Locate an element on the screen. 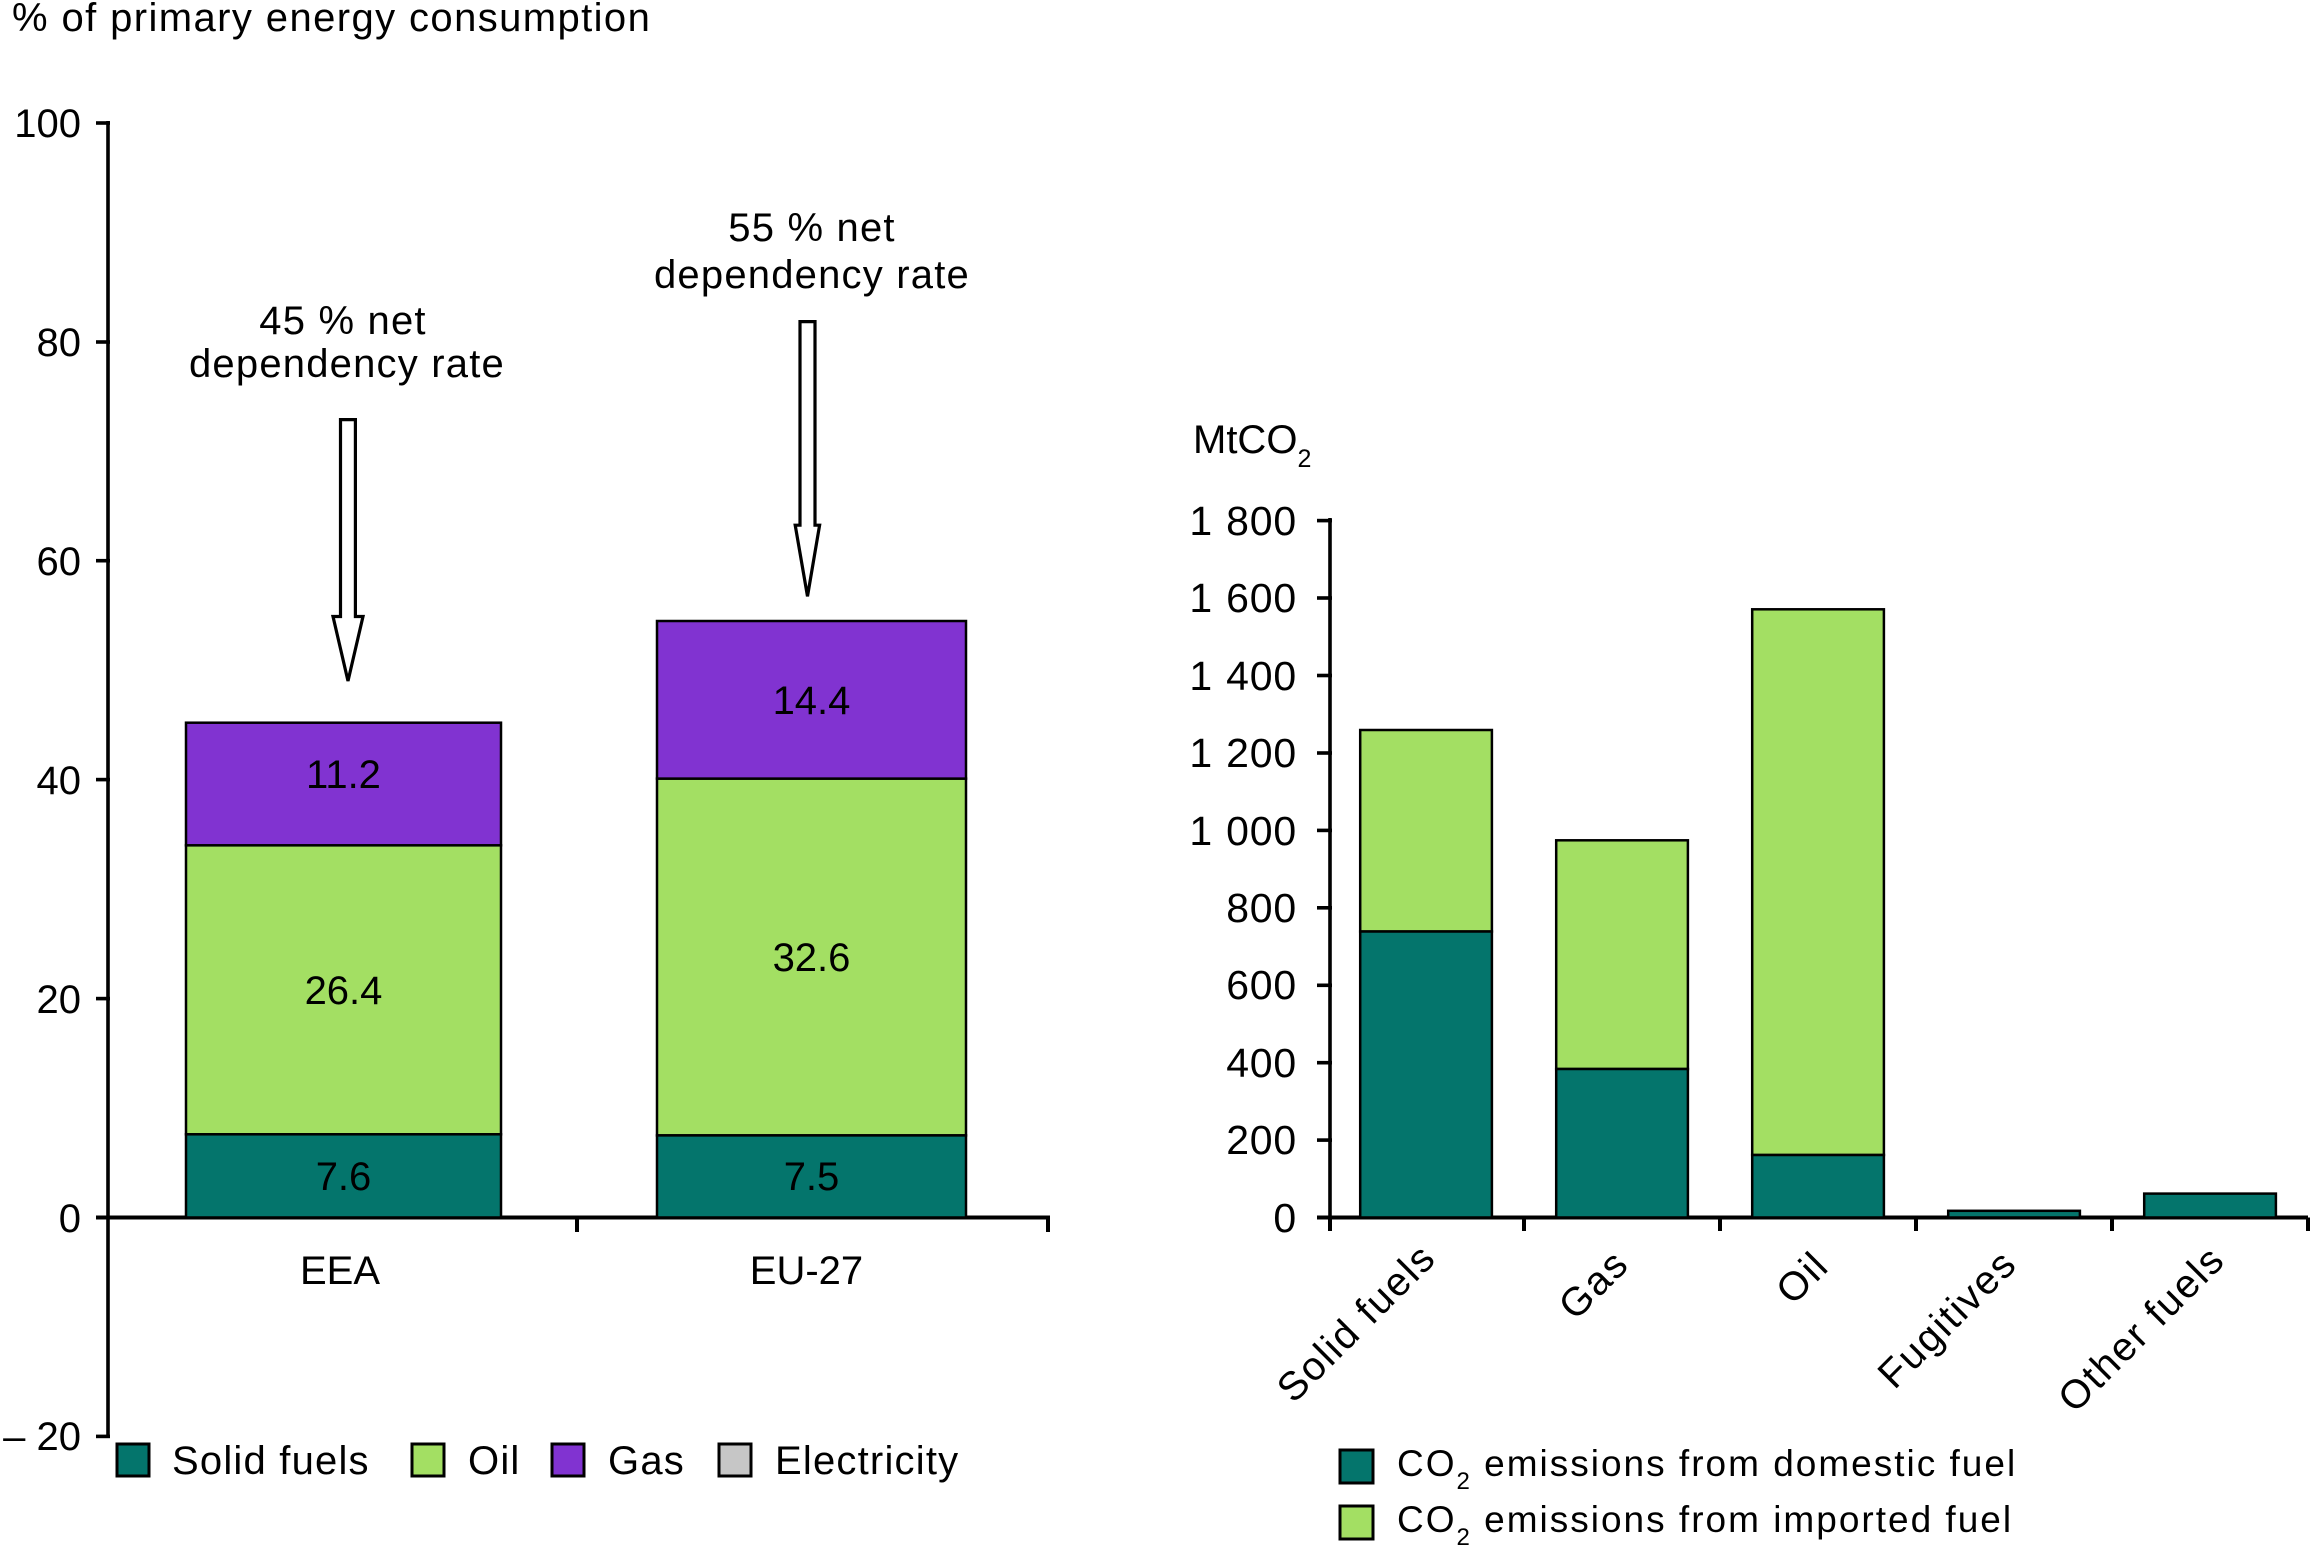  svg-text: 32.6 is located at coordinates (812, 958).